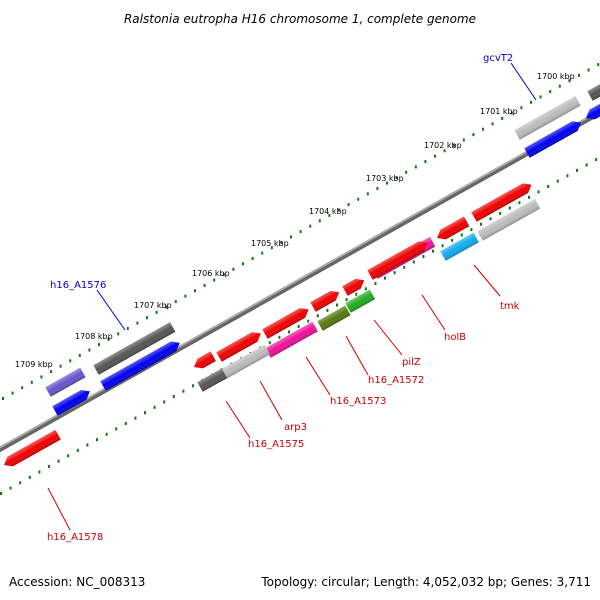  Describe the element at coordinates (212, 380) in the screenshot. I see `gene-h16_A1575` at that location.